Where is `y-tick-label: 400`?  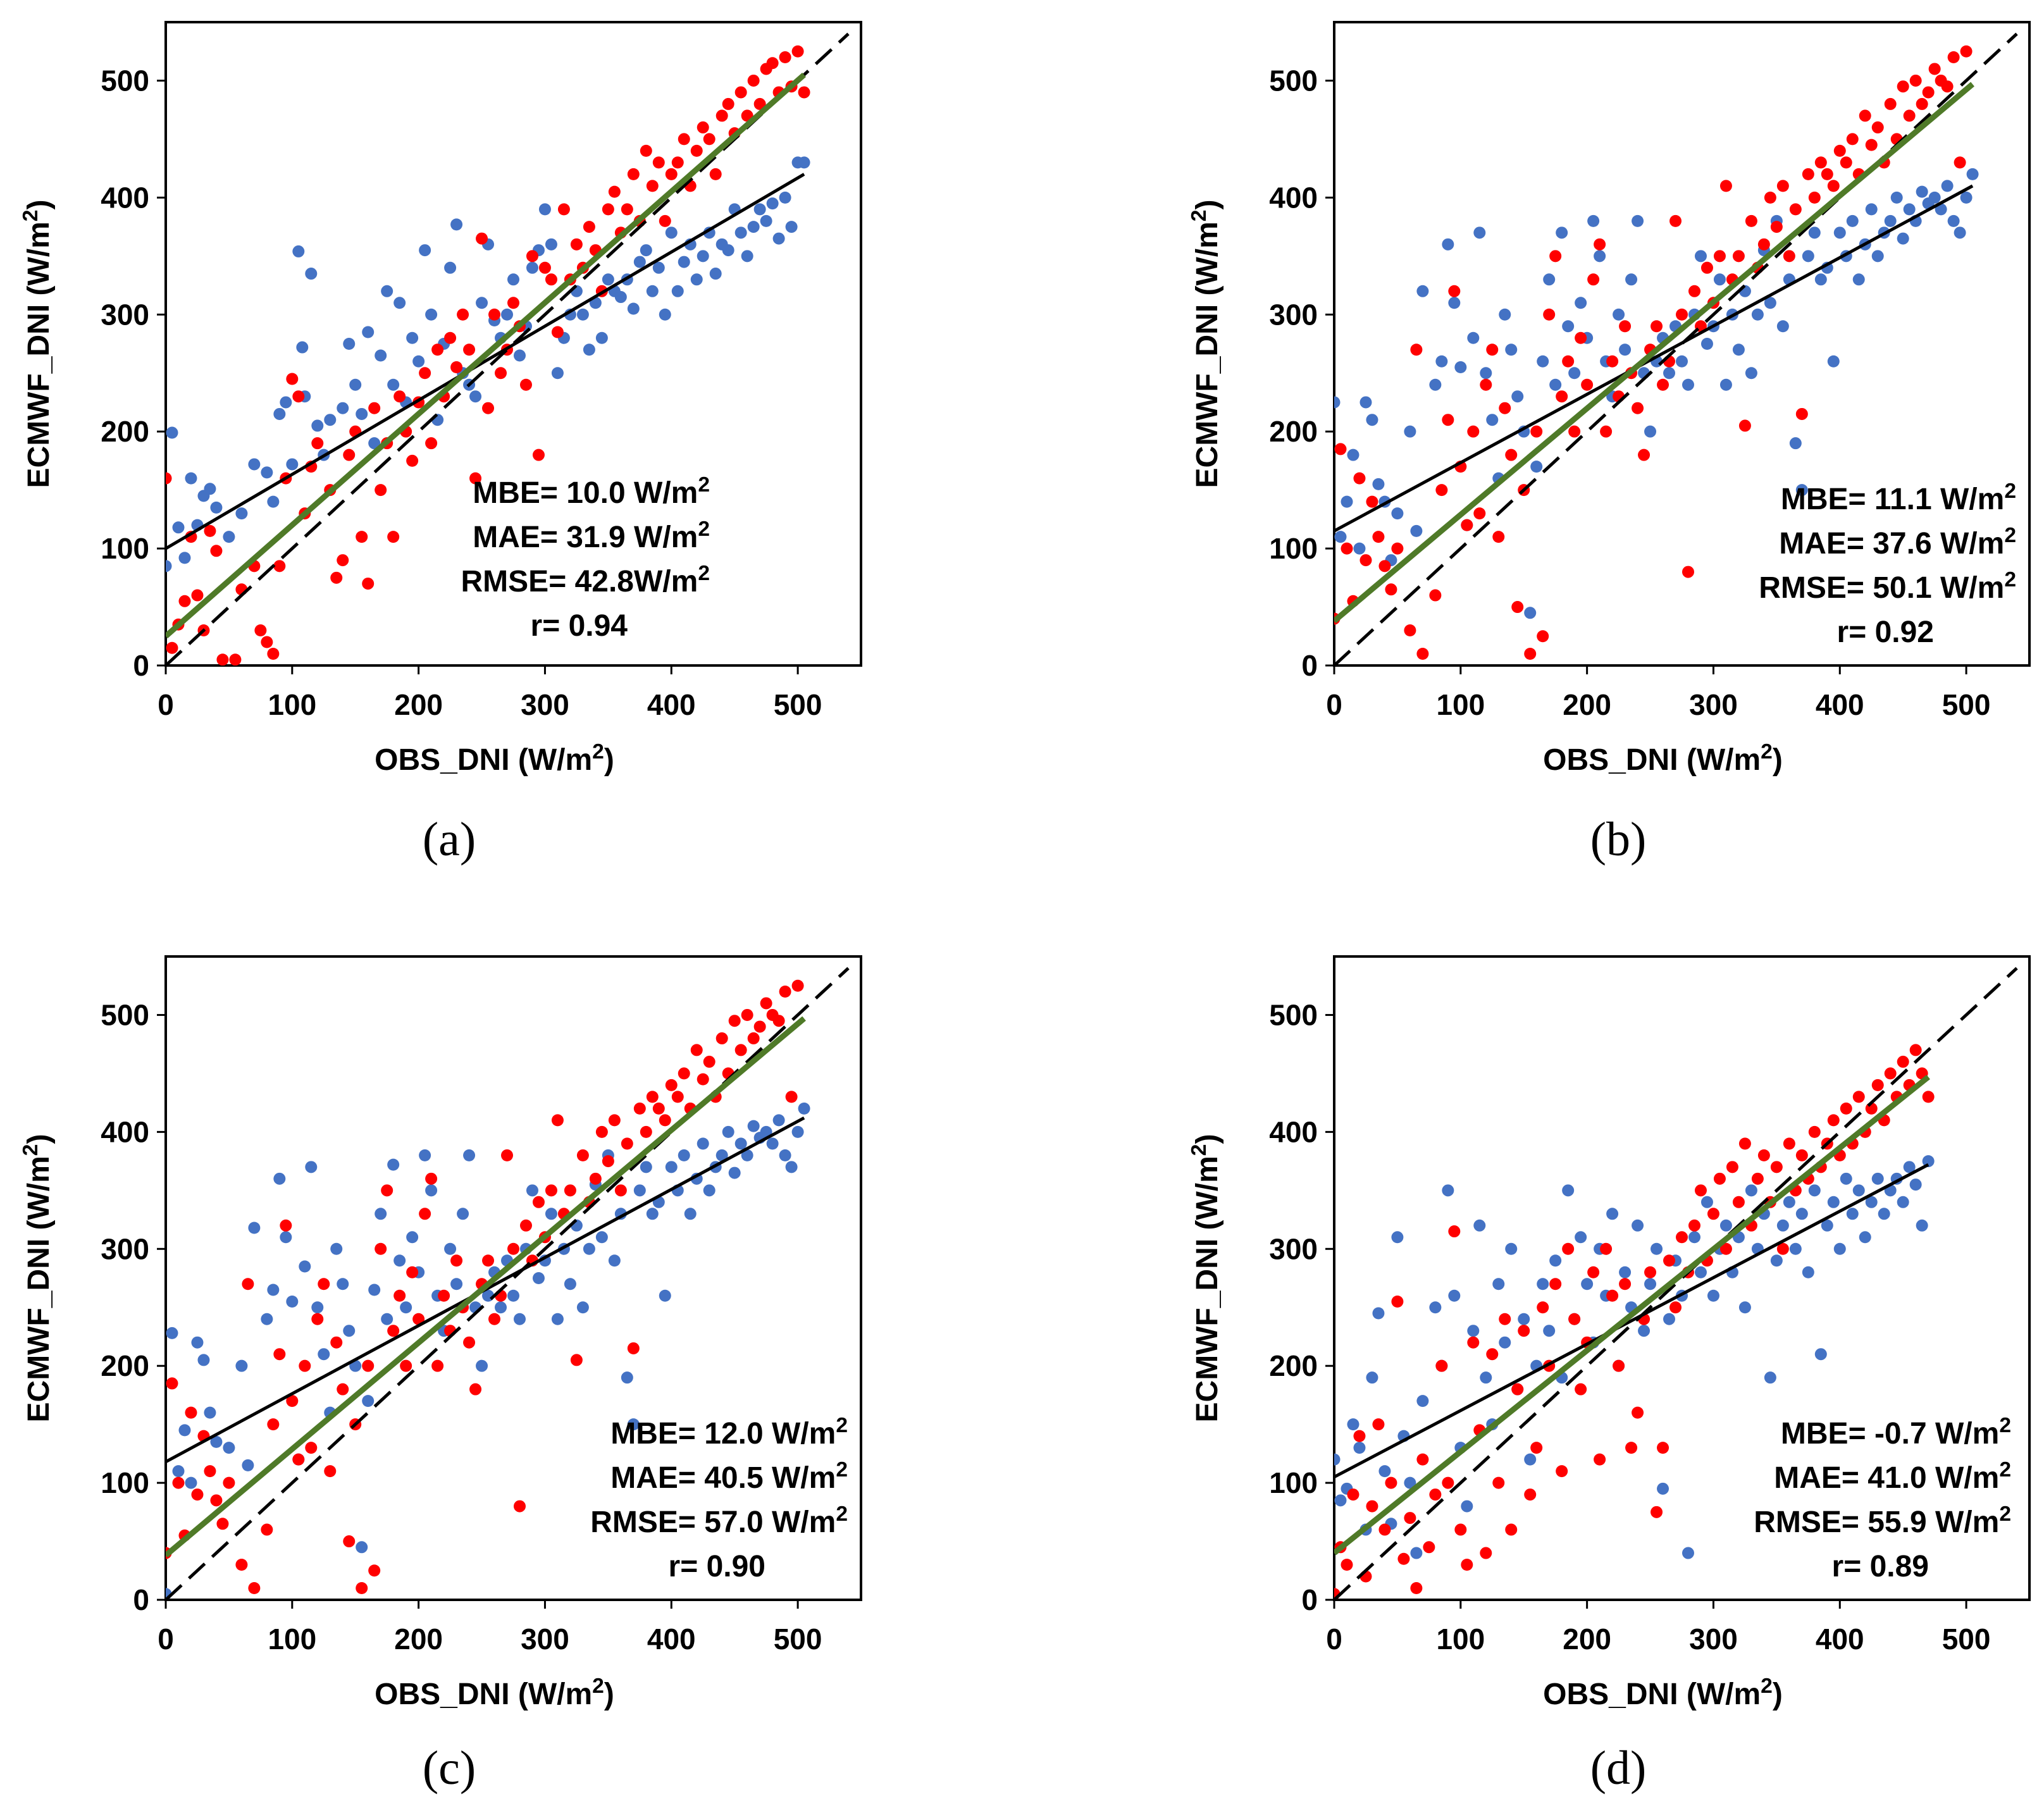
y-tick-label: 400 is located at coordinates (1293, 1131).